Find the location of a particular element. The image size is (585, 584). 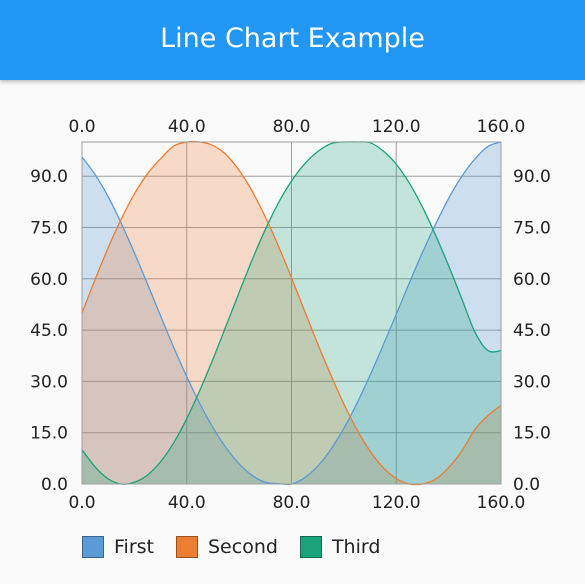

legend-swatch-third is located at coordinates (310, 547).